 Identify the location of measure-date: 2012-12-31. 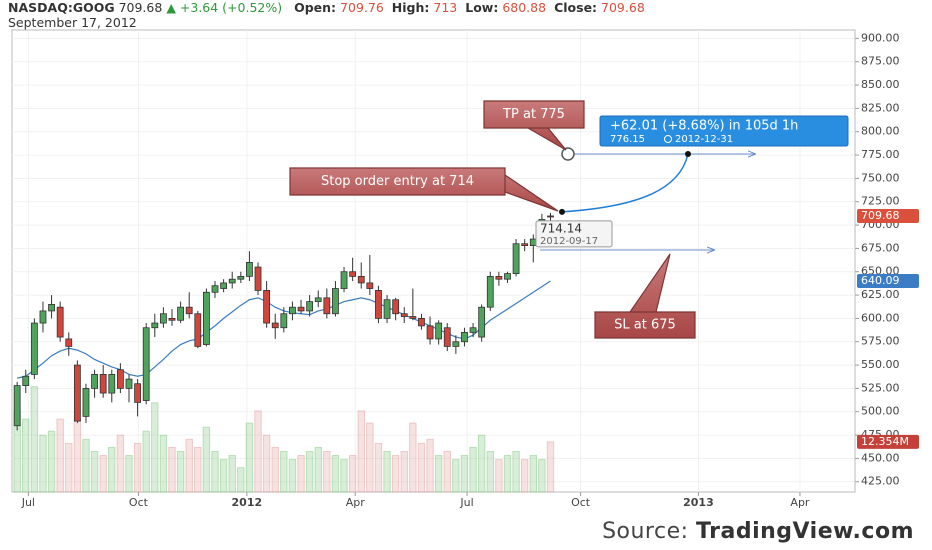
(704, 139).